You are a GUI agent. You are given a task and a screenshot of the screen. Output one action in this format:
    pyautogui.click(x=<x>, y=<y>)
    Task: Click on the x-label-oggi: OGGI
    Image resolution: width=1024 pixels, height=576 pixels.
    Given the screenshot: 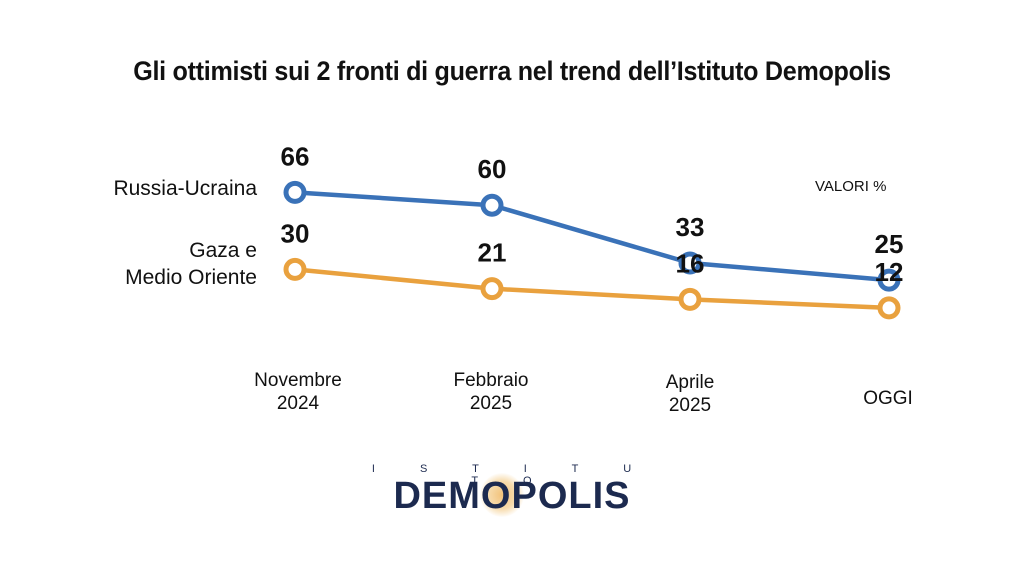 What is the action you would take?
    pyautogui.click(x=888, y=398)
    